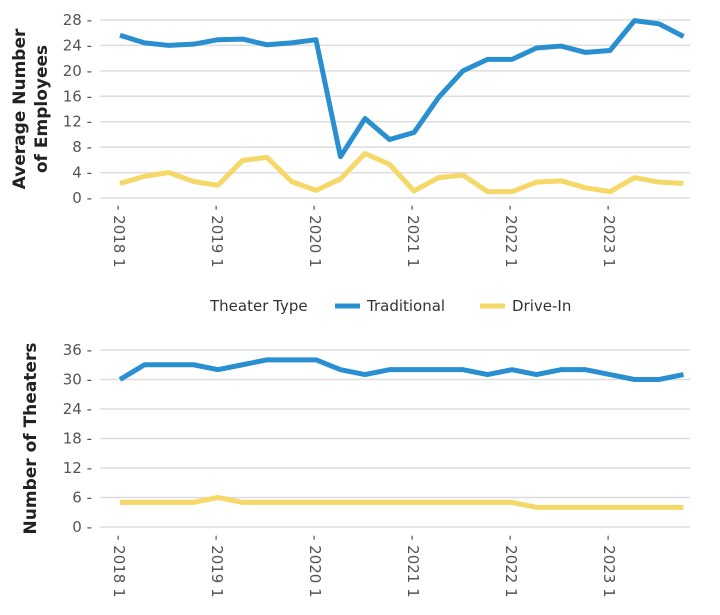  What do you see at coordinates (405, 306) in the screenshot?
I see `legend-label-traditional: Traditional` at bounding box center [405, 306].